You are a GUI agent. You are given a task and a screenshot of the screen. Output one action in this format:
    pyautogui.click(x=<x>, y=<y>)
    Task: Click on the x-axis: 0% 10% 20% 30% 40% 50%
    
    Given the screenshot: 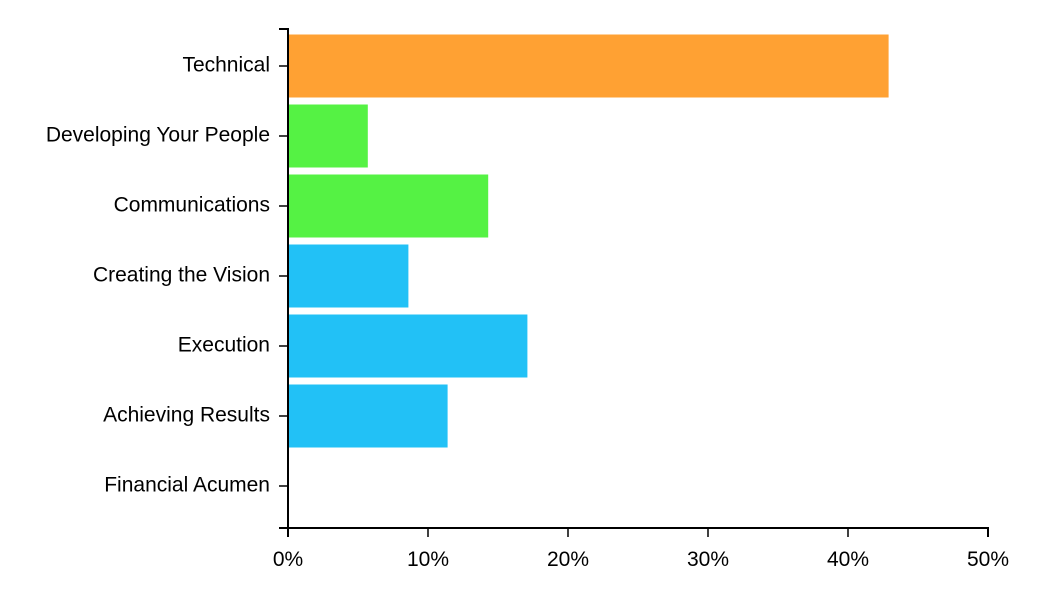 What is the action you would take?
    pyautogui.click(x=641, y=549)
    